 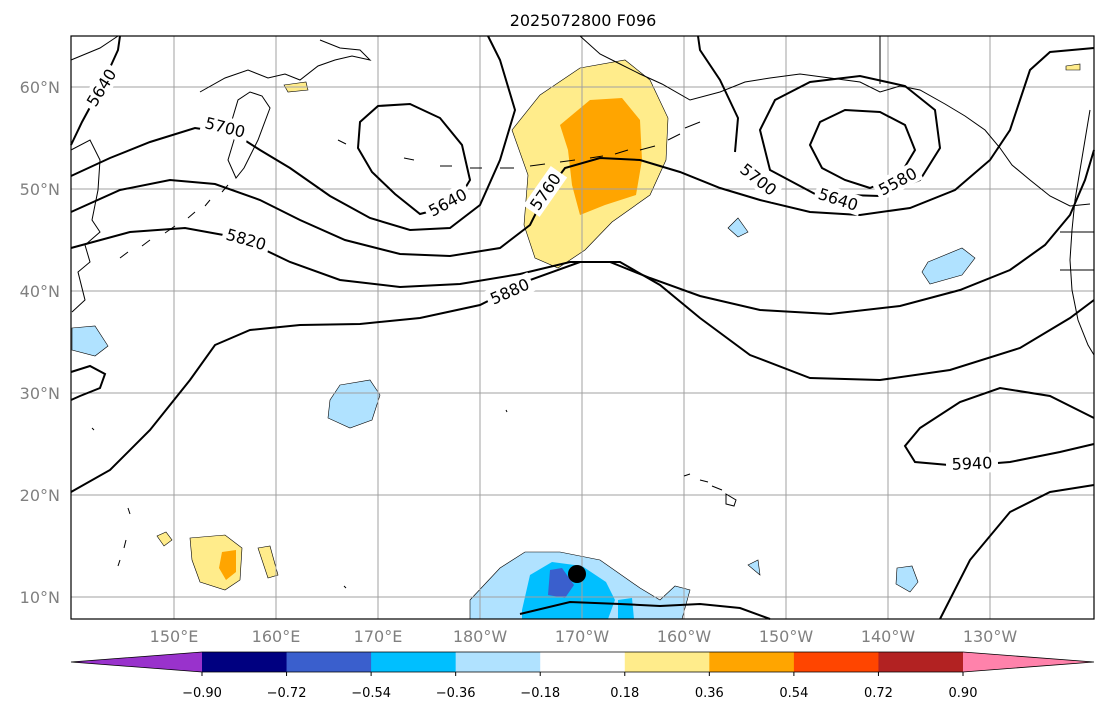 What do you see at coordinates (684, 636) in the screenshot?
I see `lon-label-160w: 160°W` at bounding box center [684, 636].